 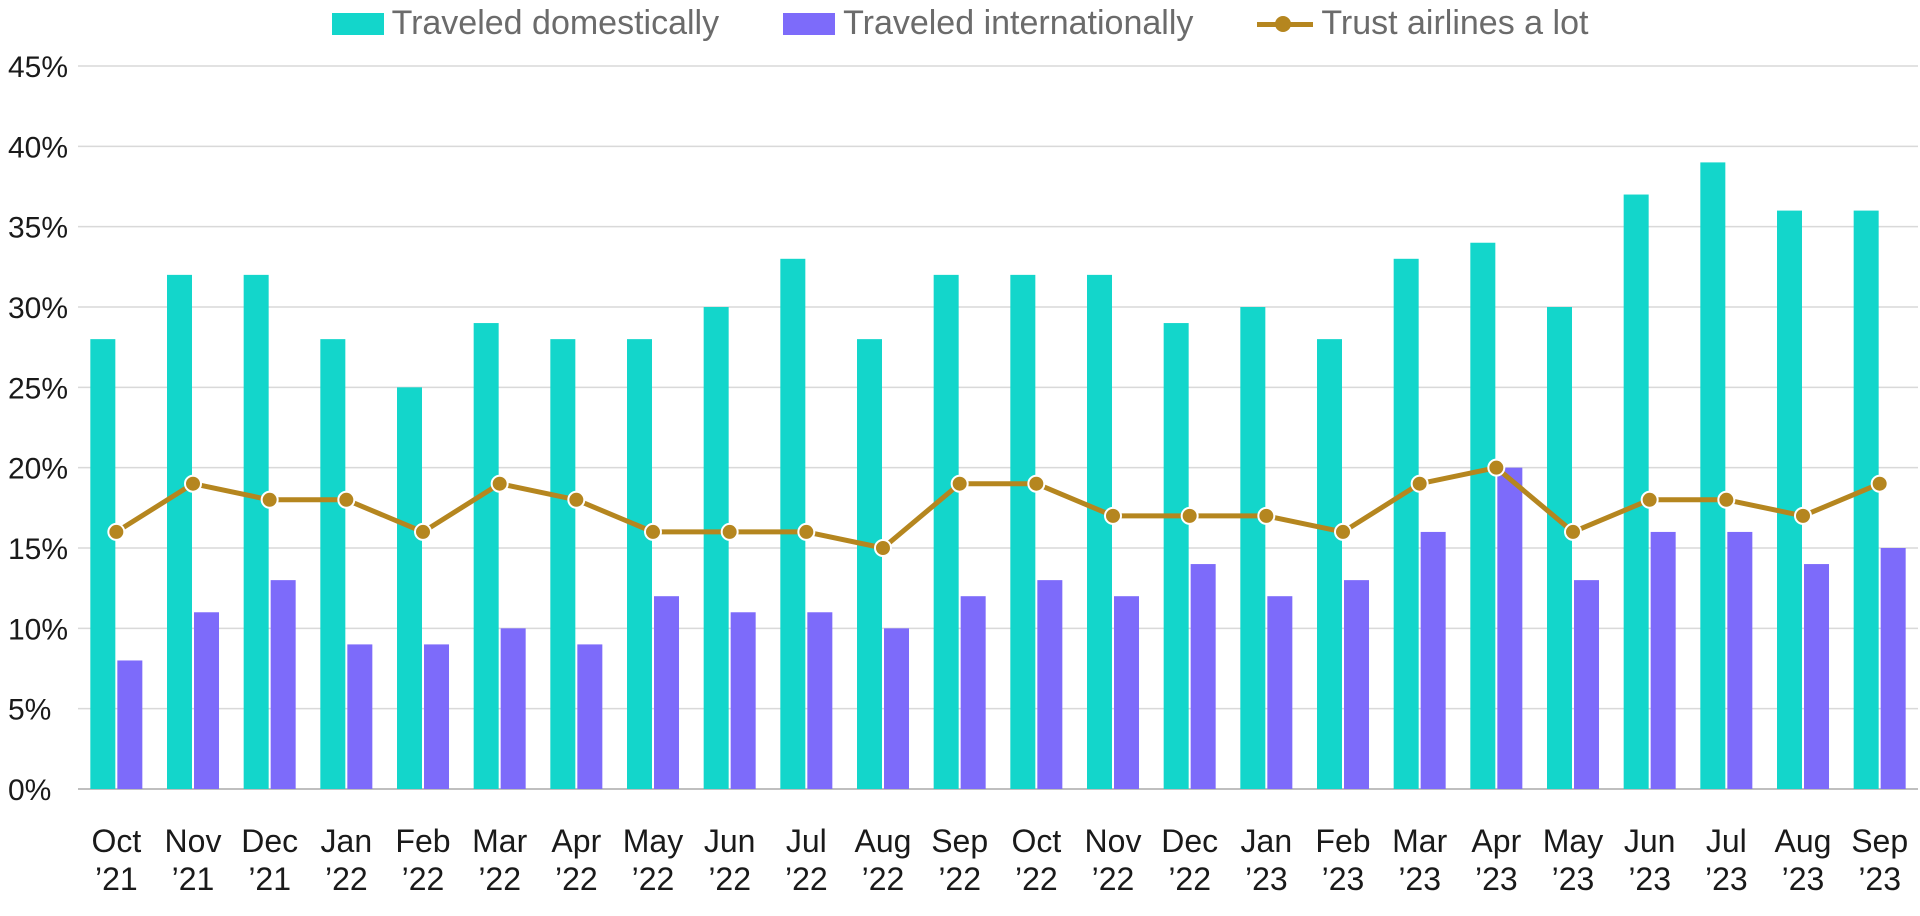 What do you see at coordinates (806, 860) in the screenshot?
I see `x-tick-label: Jul ’22` at bounding box center [806, 860].